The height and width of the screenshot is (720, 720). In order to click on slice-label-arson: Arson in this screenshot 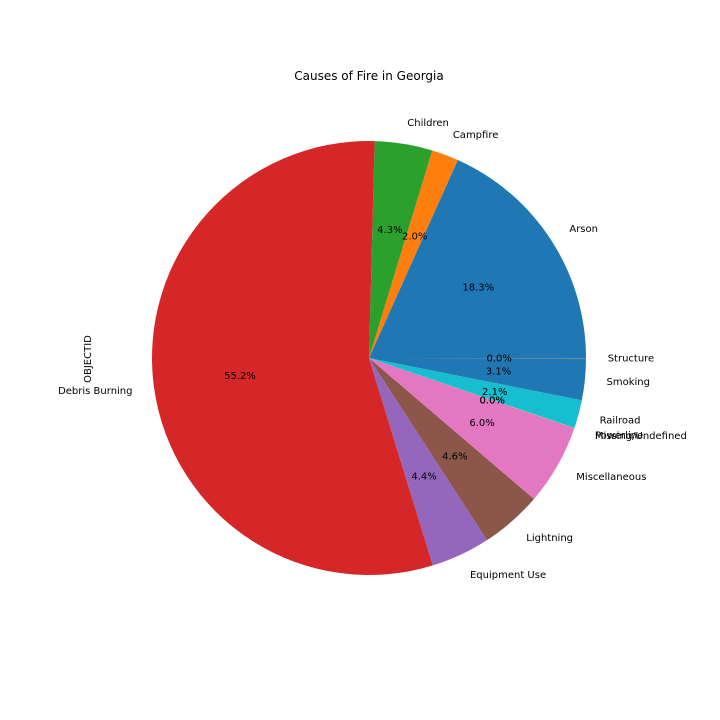, I will do `click(583, 229)`.